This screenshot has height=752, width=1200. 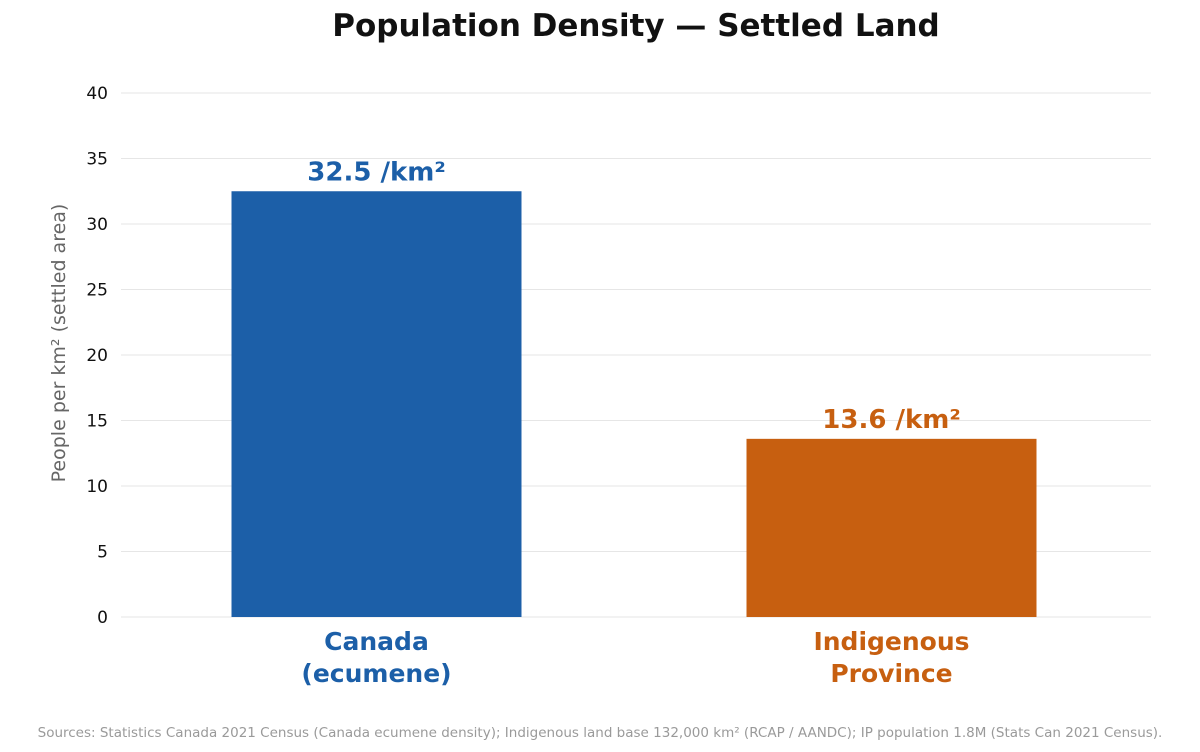 I want to click on x-category-label: Indigenous, so click(x=891, y=641).